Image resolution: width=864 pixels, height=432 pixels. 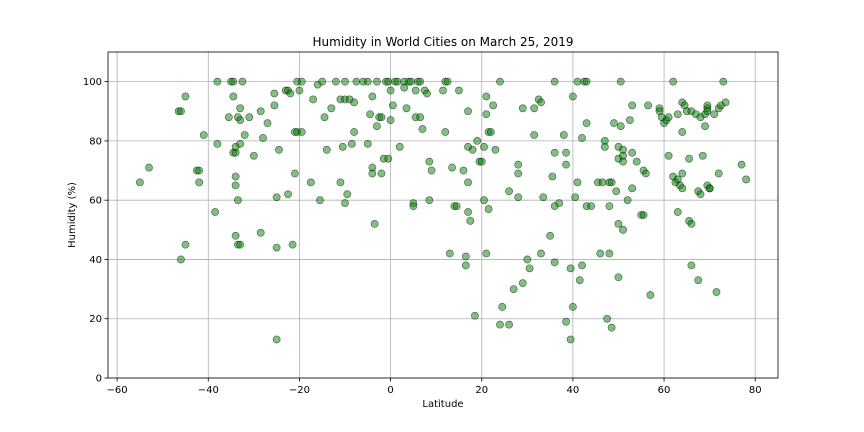 I want to click on y-axis-label: Humidity (%), so click(x=72, y=215).